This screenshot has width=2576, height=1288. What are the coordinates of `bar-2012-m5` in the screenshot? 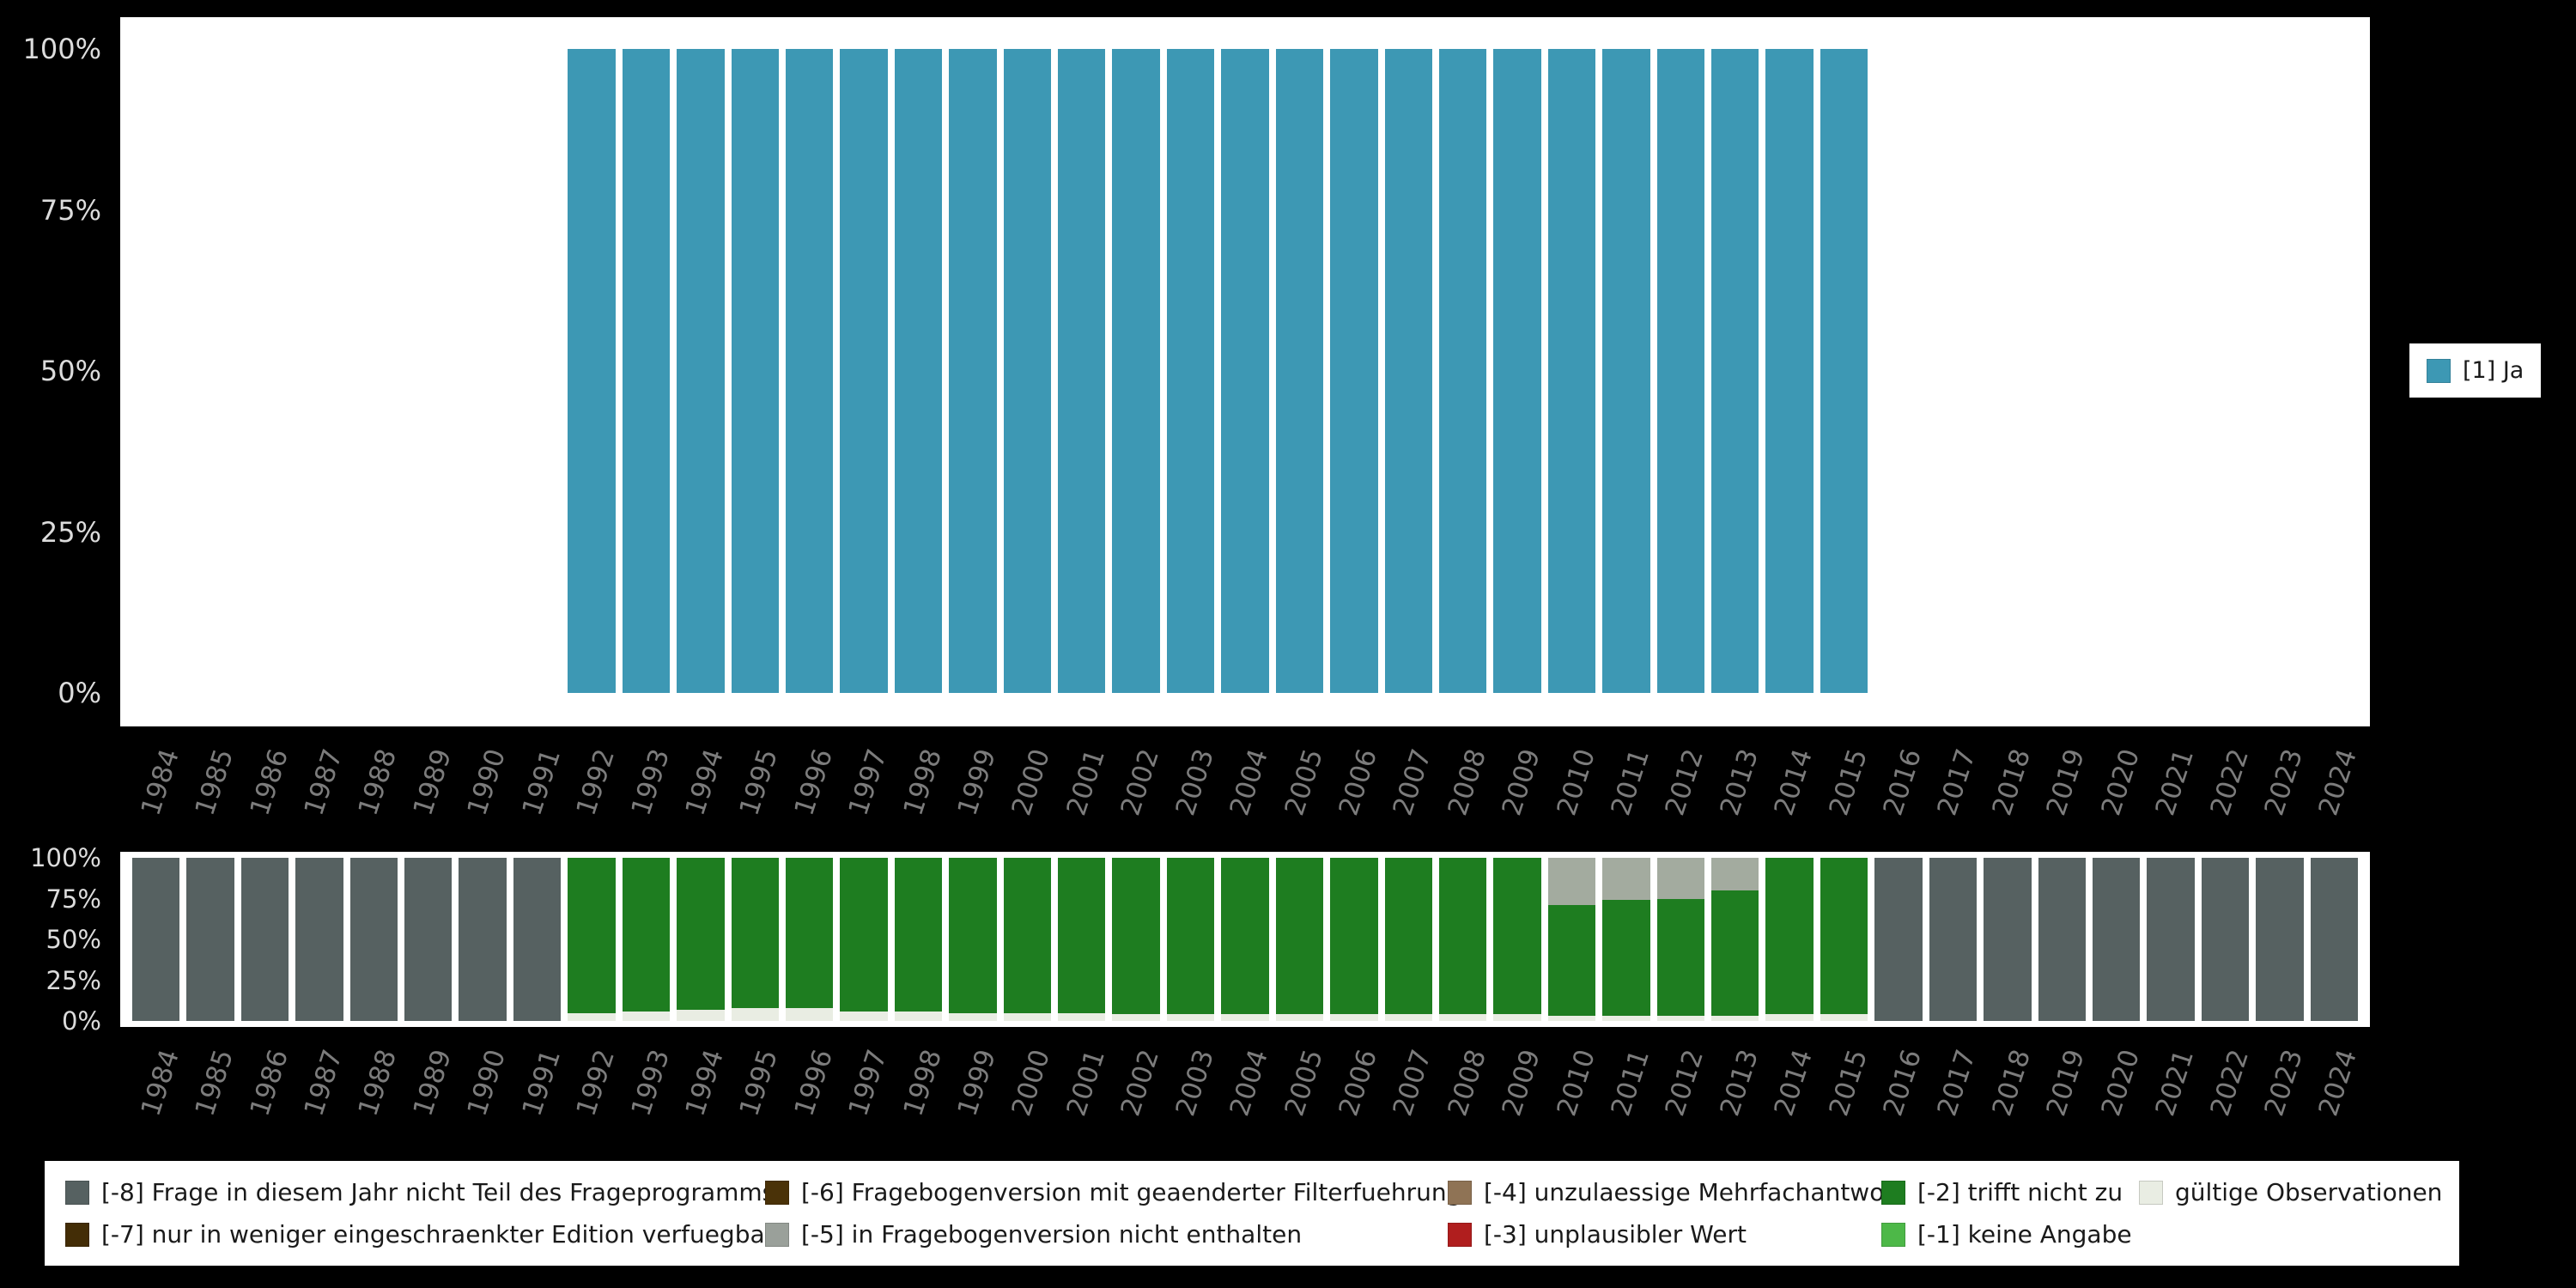 It's located at (1681, 878).